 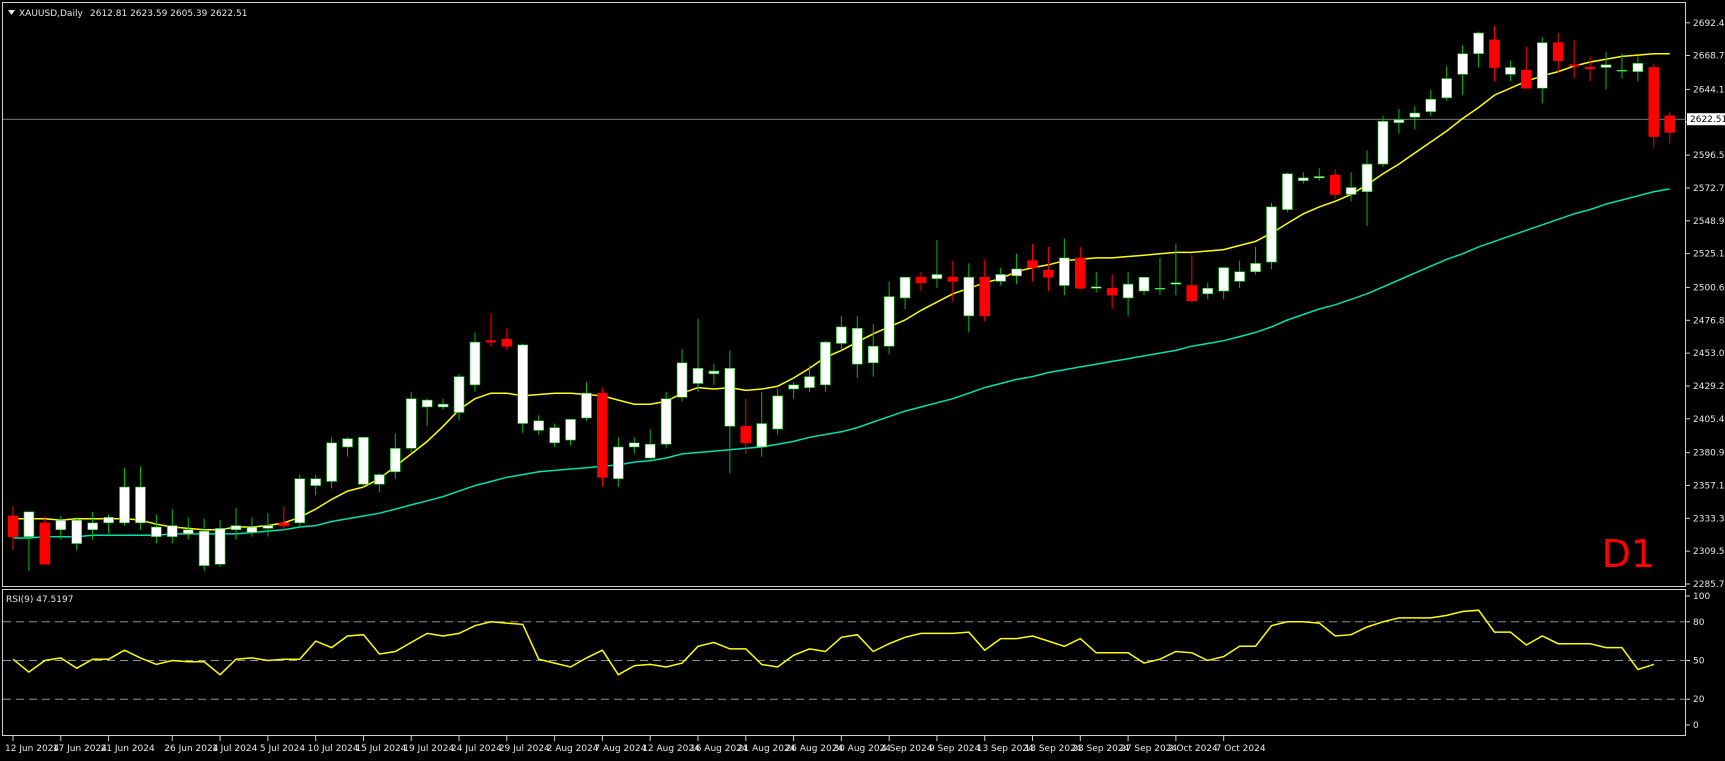 What do you see at coordinates (1696, 726) in the screenshot?
I see `rsi-tick-label: 0` at bounding box center [1696, 726].